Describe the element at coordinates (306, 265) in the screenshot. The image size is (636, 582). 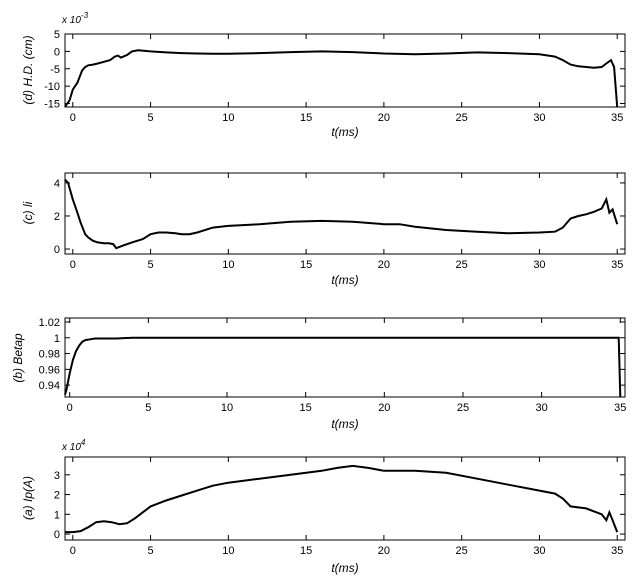
I see `panel-c-x-tick-label: 15` at that location.